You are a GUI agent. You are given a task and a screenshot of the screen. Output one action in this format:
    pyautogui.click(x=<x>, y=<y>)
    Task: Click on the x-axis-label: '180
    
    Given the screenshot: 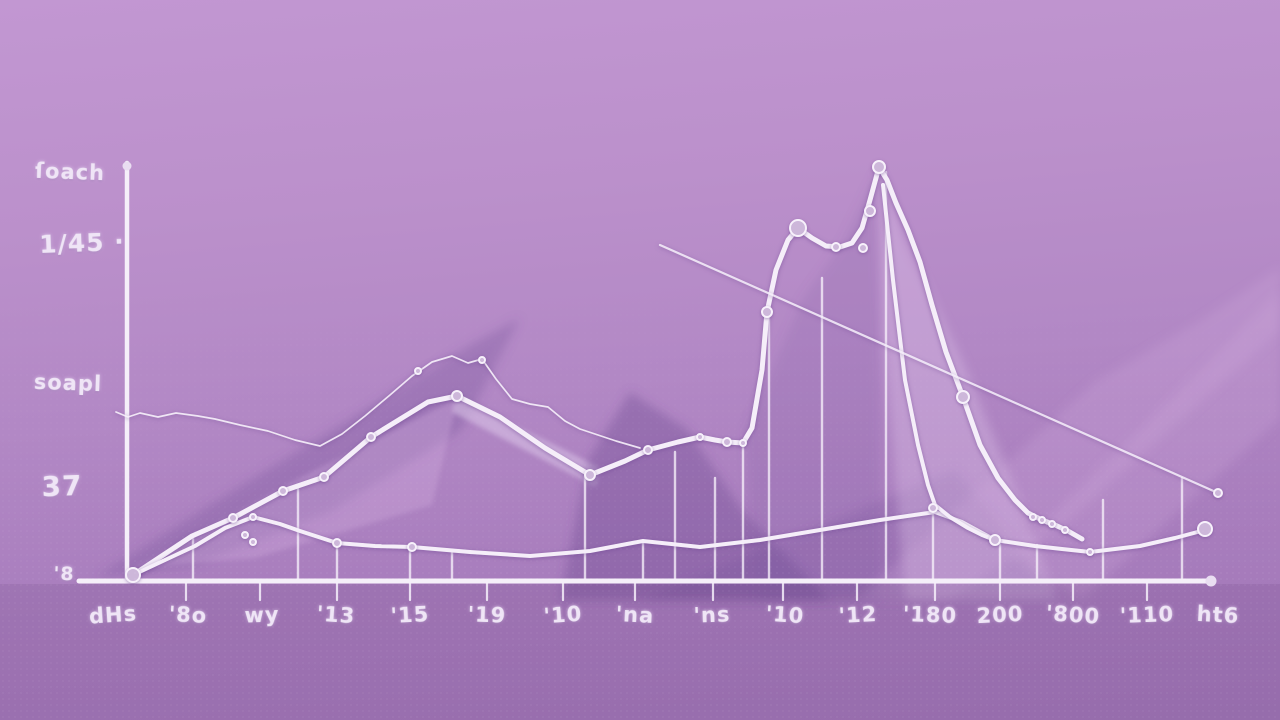 What is the action you would take?
    pyautogui.click(x=930, y=615)
    